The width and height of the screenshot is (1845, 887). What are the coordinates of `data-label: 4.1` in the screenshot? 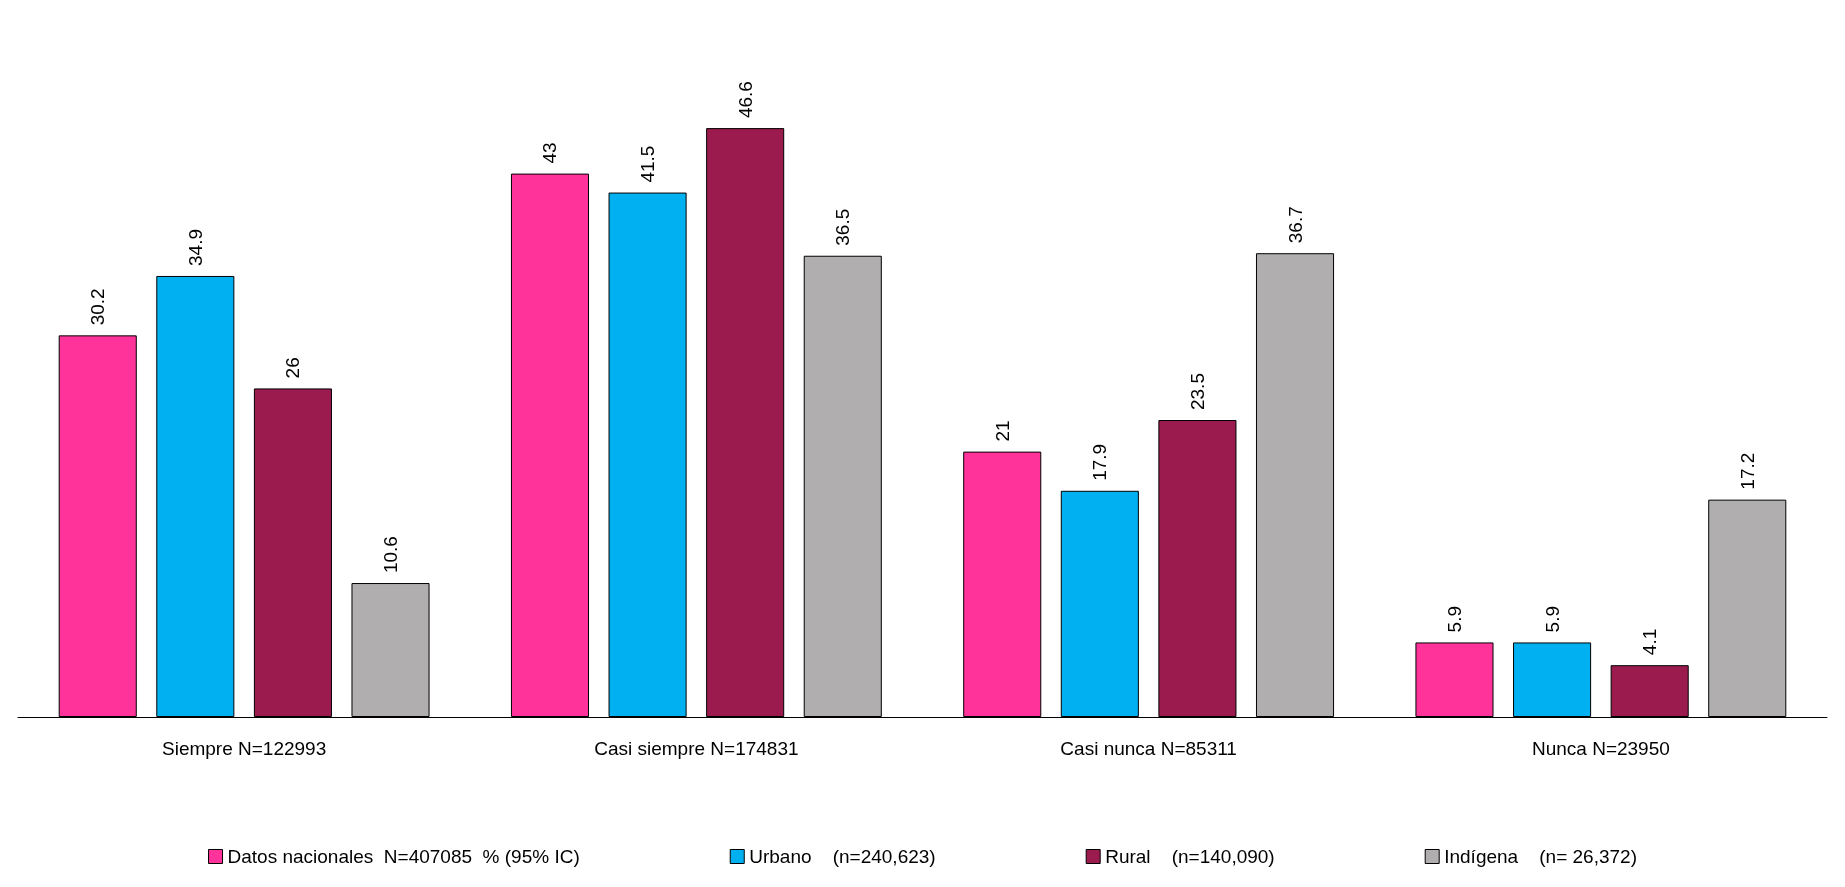 It's located at (1650, 642).